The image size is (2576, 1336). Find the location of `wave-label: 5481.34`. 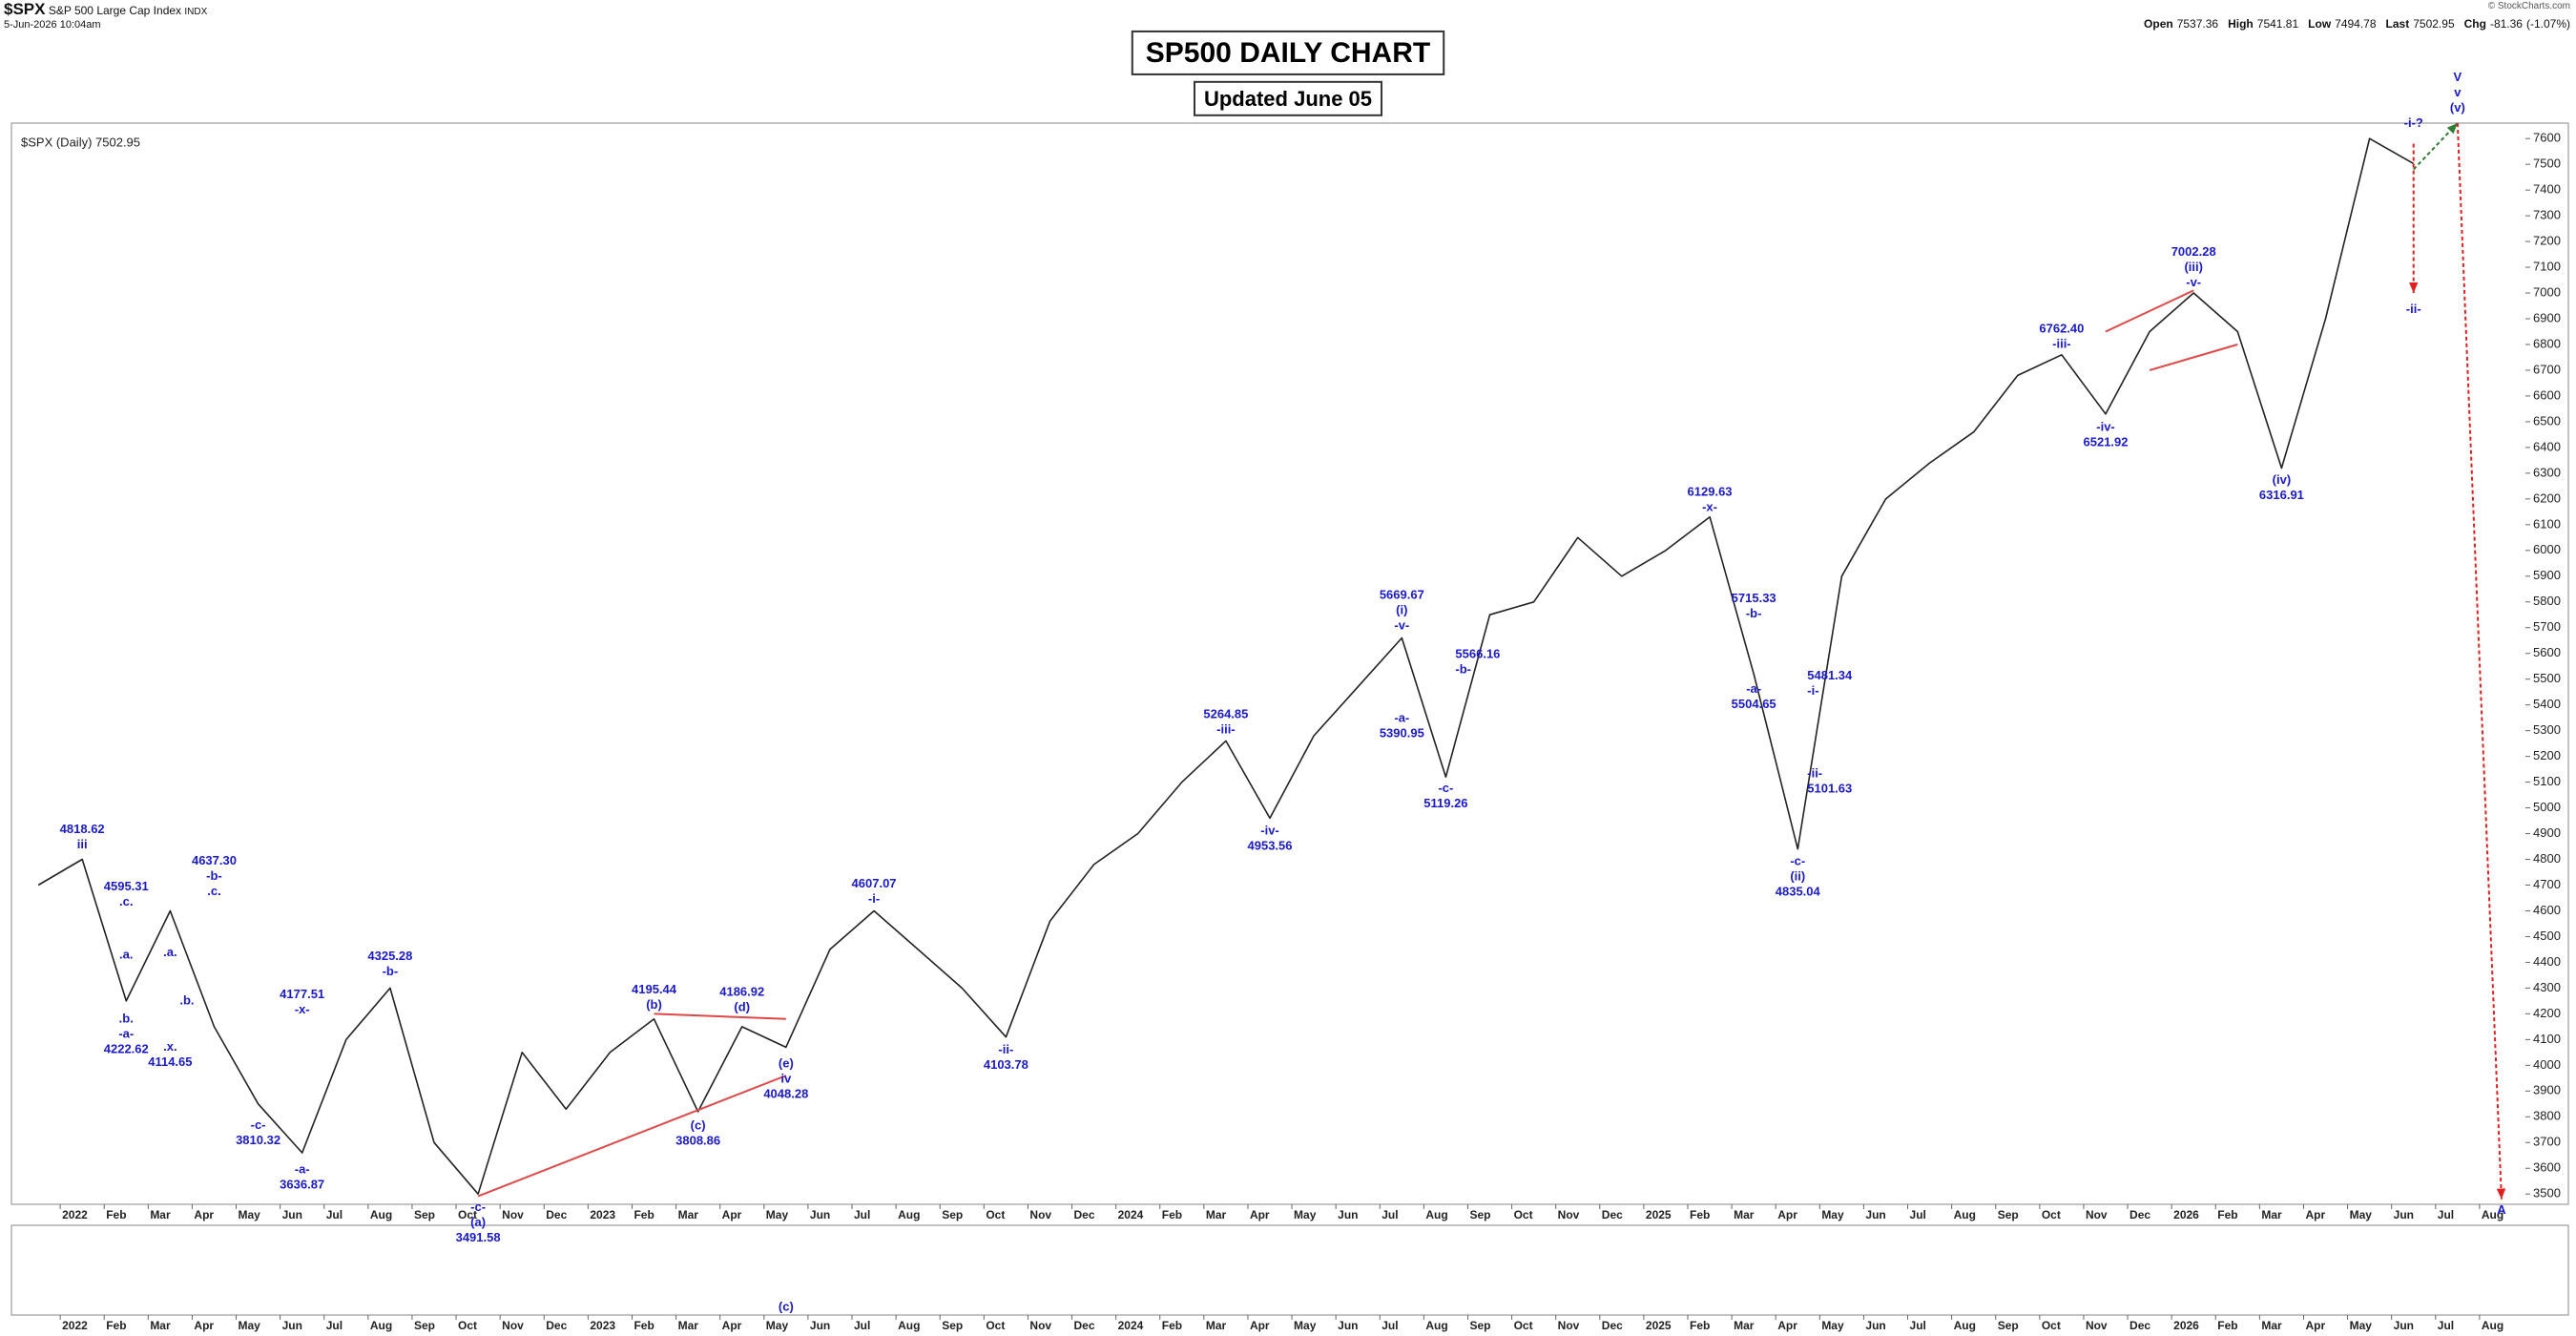

wave-label: 5481.34 is located at coordinates (1830, 675).